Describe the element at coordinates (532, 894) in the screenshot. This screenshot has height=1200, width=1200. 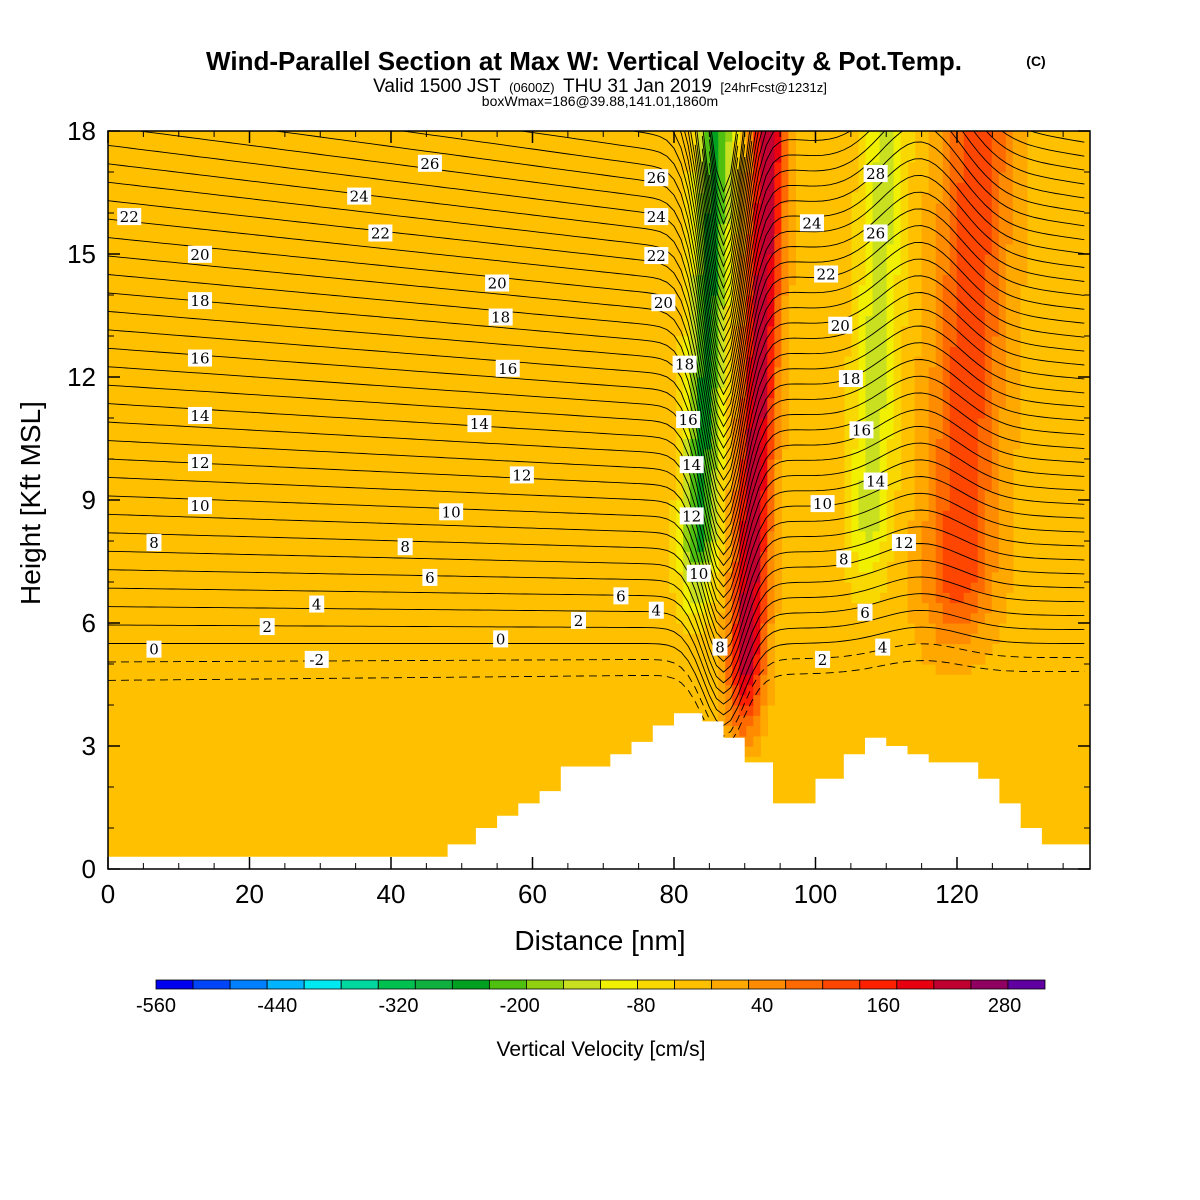
I see `x-tick-label: 60` at that location.